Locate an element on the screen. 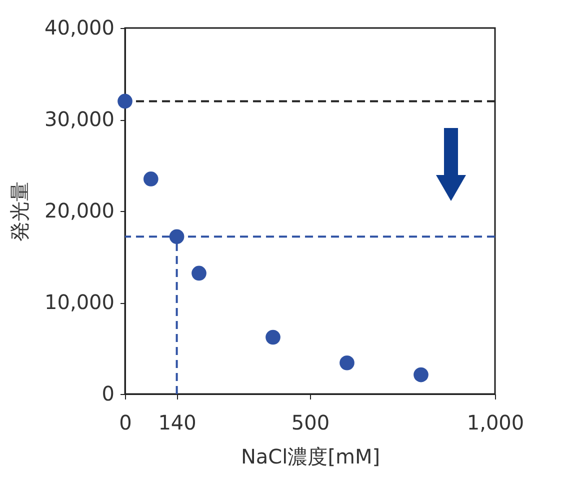 Image resolution: width=579 pixels, height=481 pixels. y-tick-label: 0 is located at coordinates (108, 394).